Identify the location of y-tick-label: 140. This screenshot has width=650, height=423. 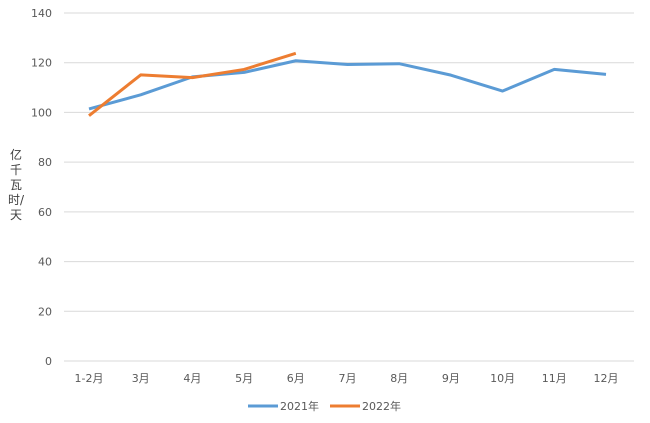
(41, 13).